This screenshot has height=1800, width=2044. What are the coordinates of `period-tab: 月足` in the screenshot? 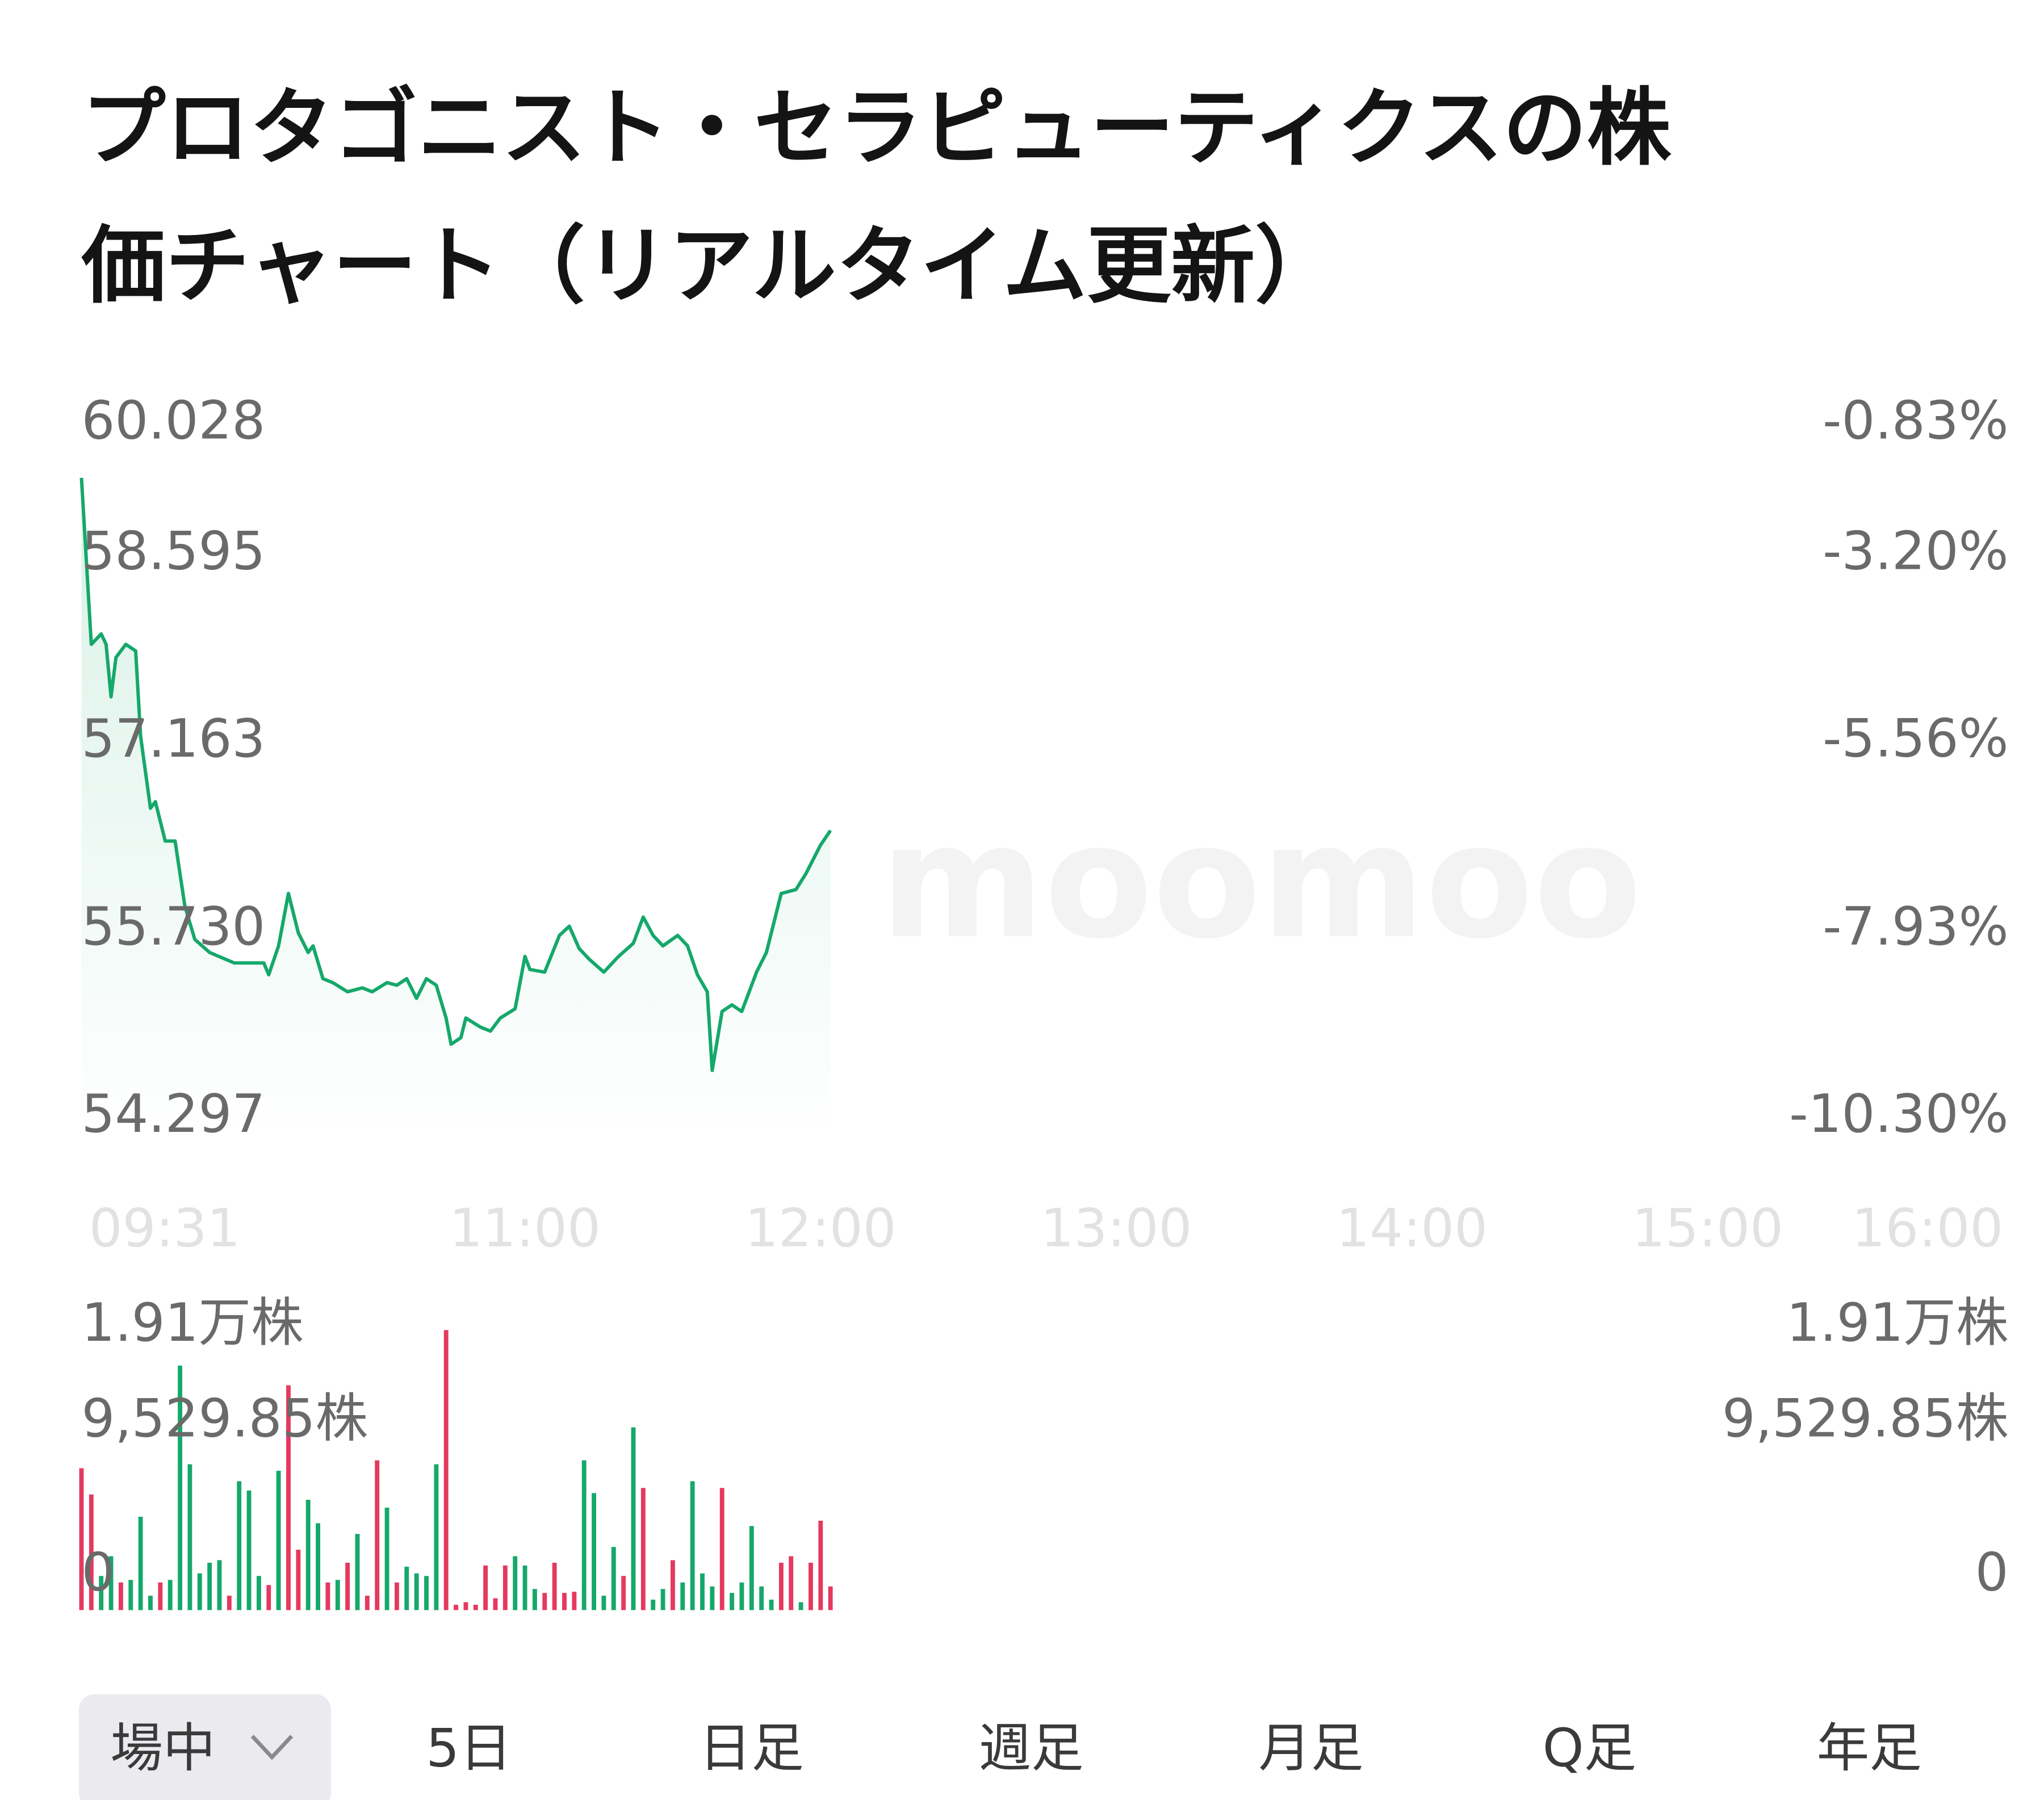 It's located at (1311, 1748).